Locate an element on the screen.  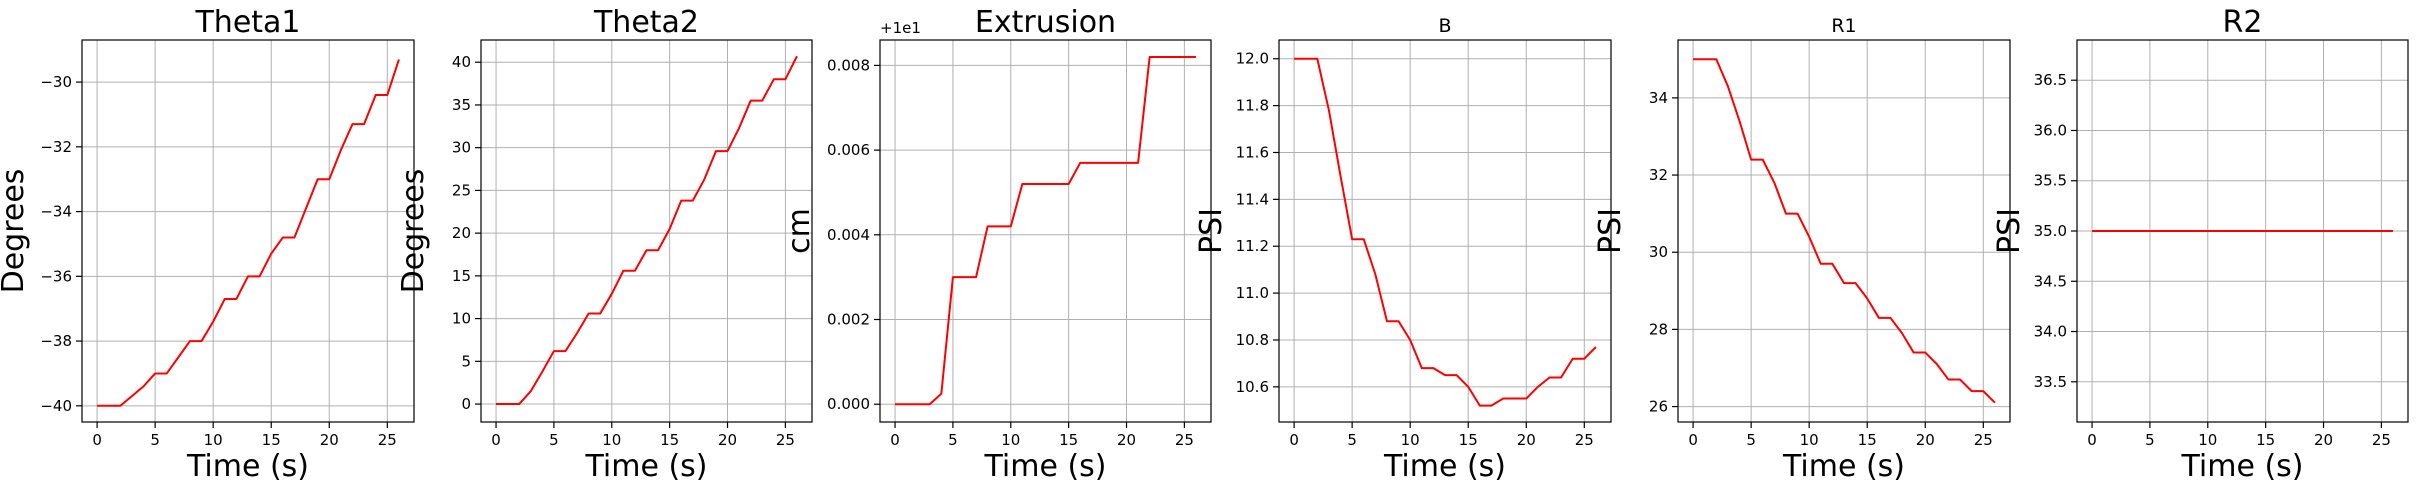
y-tick-label: −36 is located at coordinates (56, 276).